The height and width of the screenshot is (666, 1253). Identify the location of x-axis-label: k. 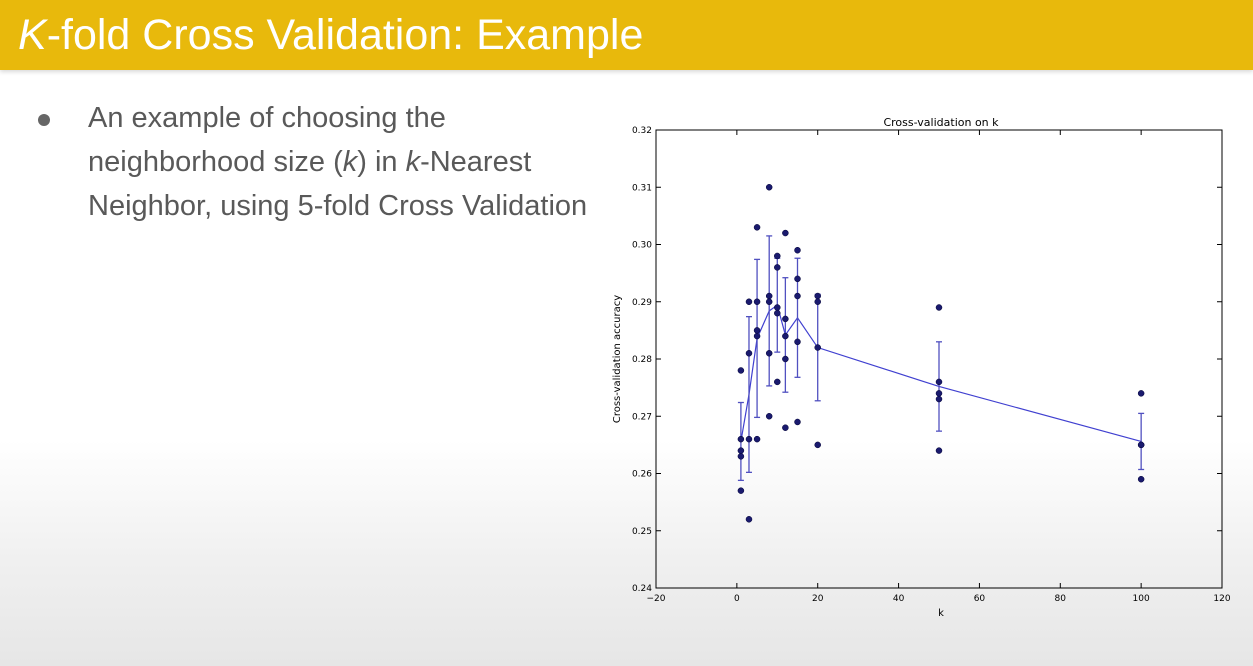
(941, 613).